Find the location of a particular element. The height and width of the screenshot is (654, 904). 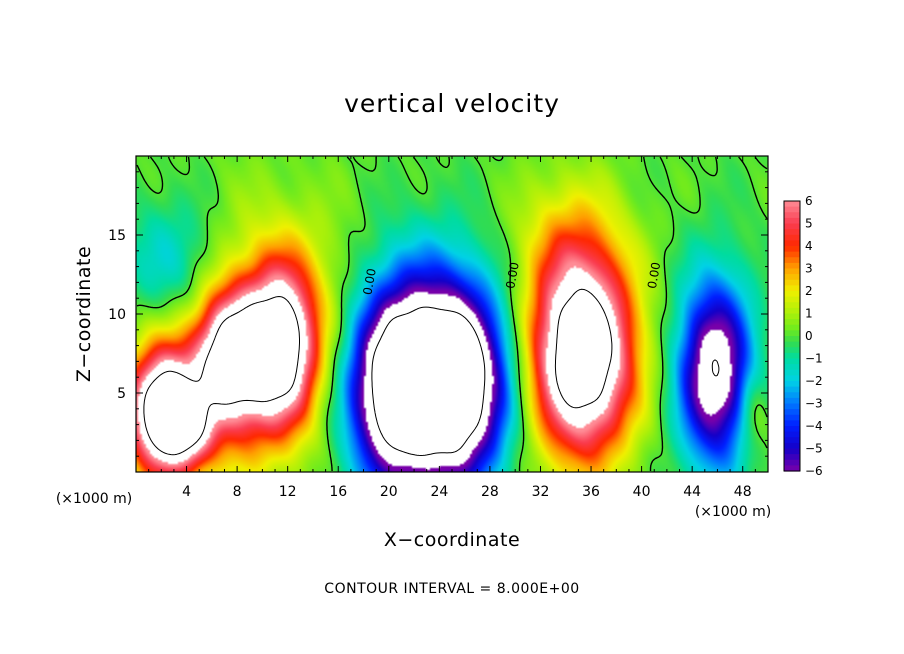

x-tick-label: 20 is located at coordinates (389, 492).